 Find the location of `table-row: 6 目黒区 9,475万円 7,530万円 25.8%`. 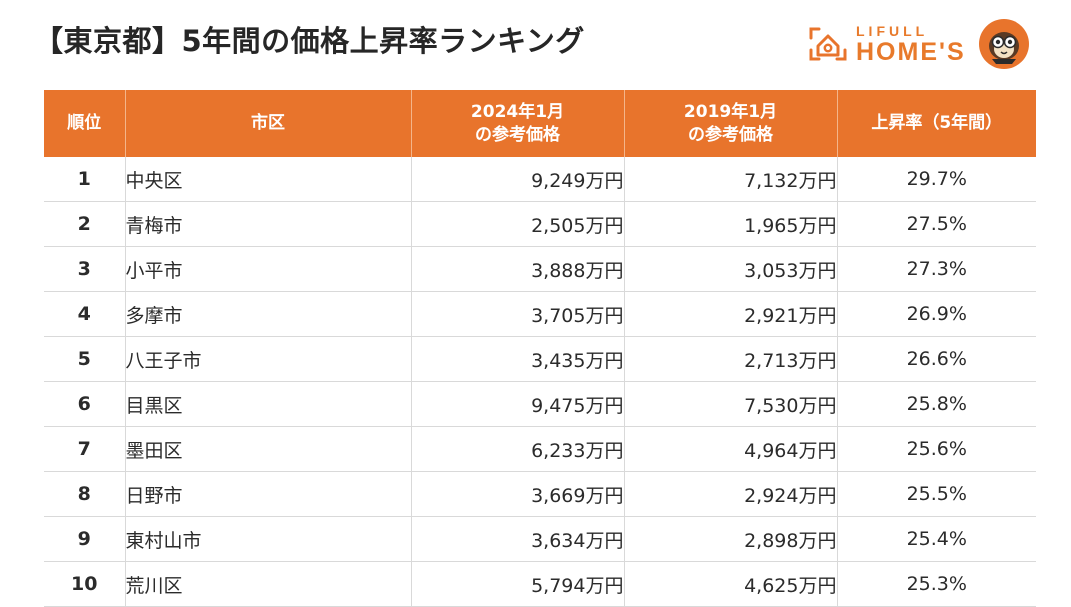

table-row: 6 目黒区 9,475万円 7,530万円 25.8% is located at coordinates (540, 404).